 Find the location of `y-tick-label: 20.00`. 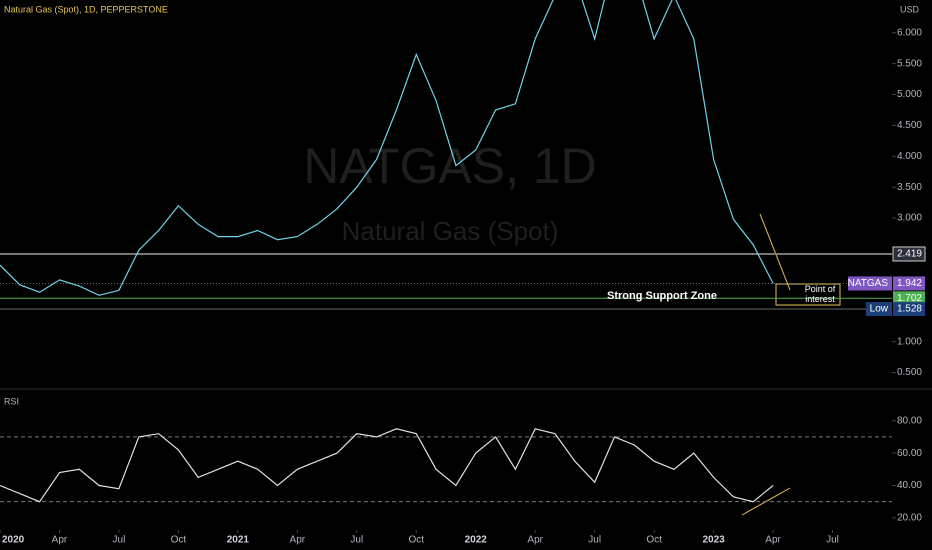

y-tick-label: 20.00 is located at coordinates (909, 518).